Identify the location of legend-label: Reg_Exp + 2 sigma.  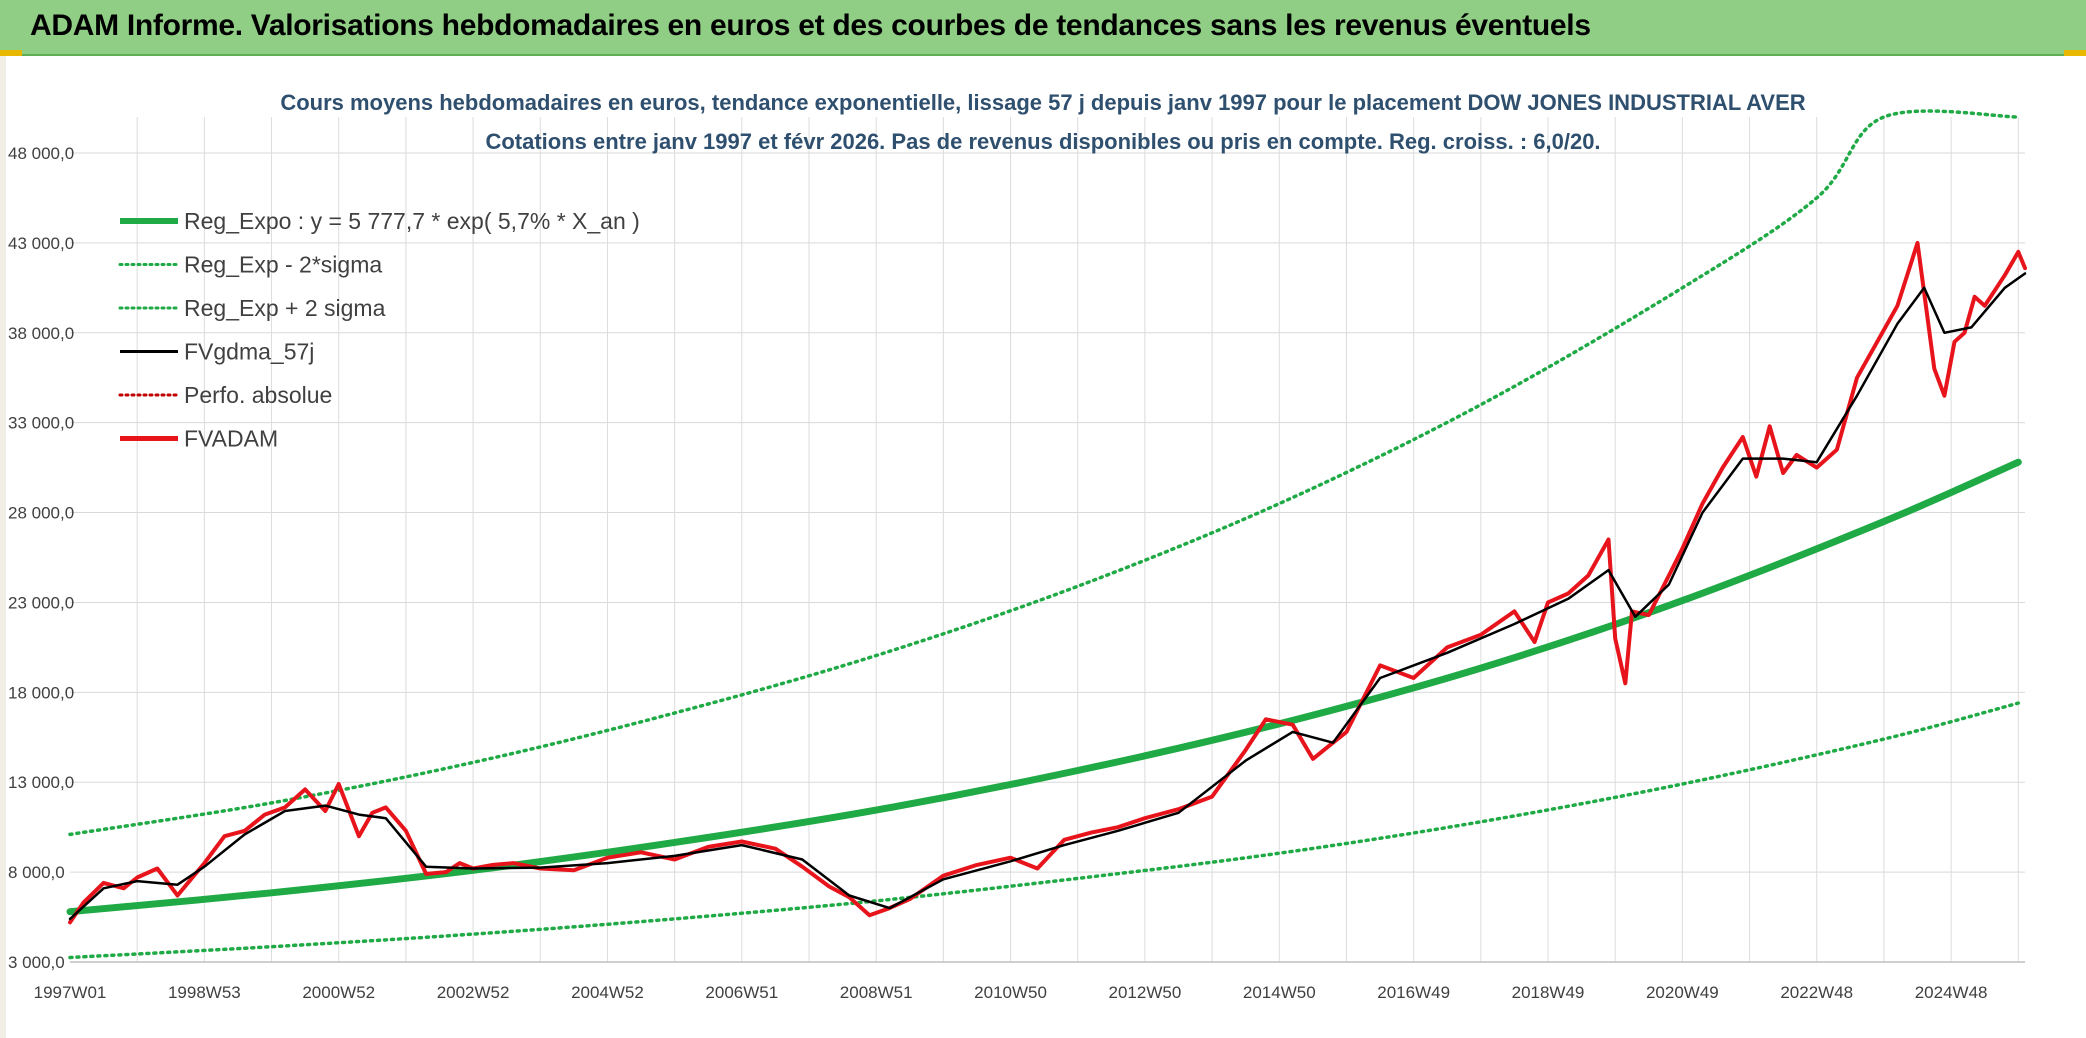
(285, 308).